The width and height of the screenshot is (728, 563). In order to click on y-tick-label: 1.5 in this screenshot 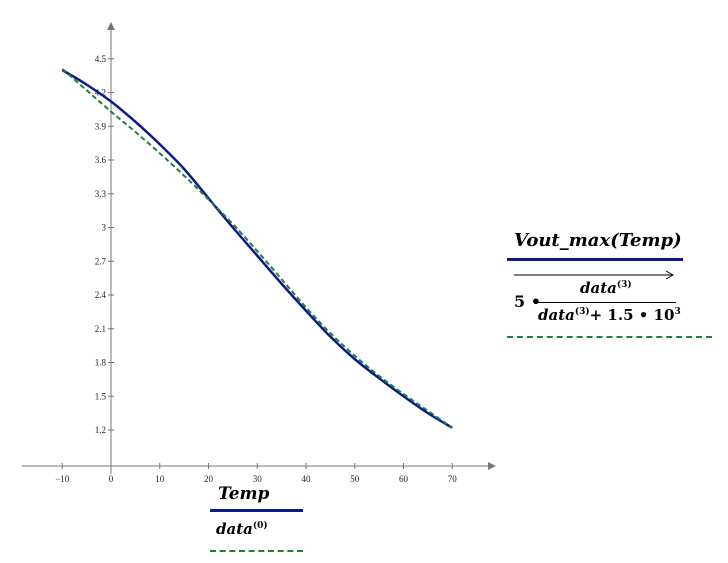, I will do `click(101, 396)`.